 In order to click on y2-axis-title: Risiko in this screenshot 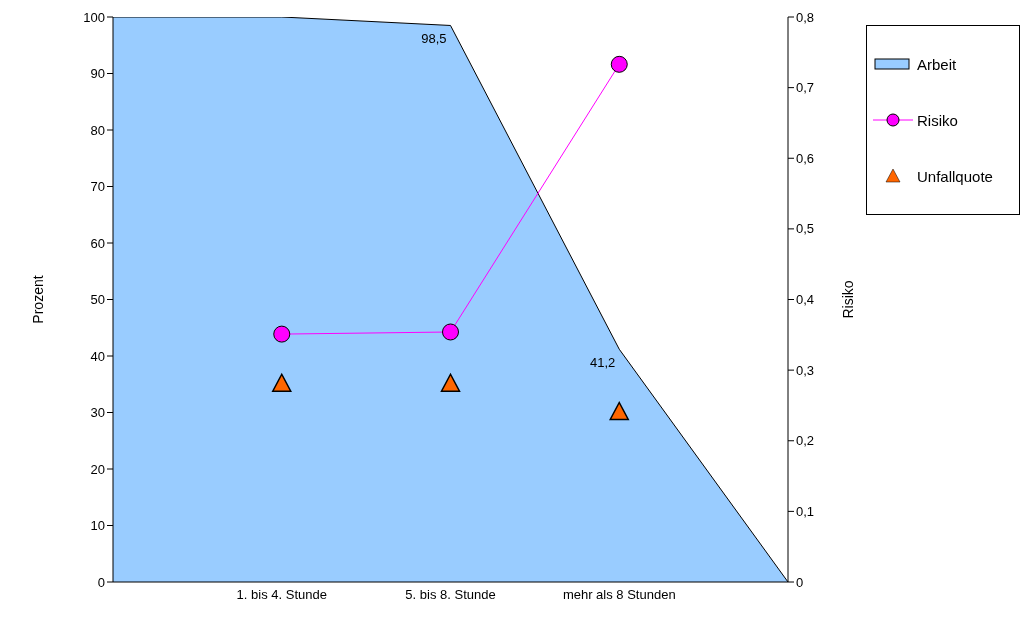, I will do `click(847, 299)`.